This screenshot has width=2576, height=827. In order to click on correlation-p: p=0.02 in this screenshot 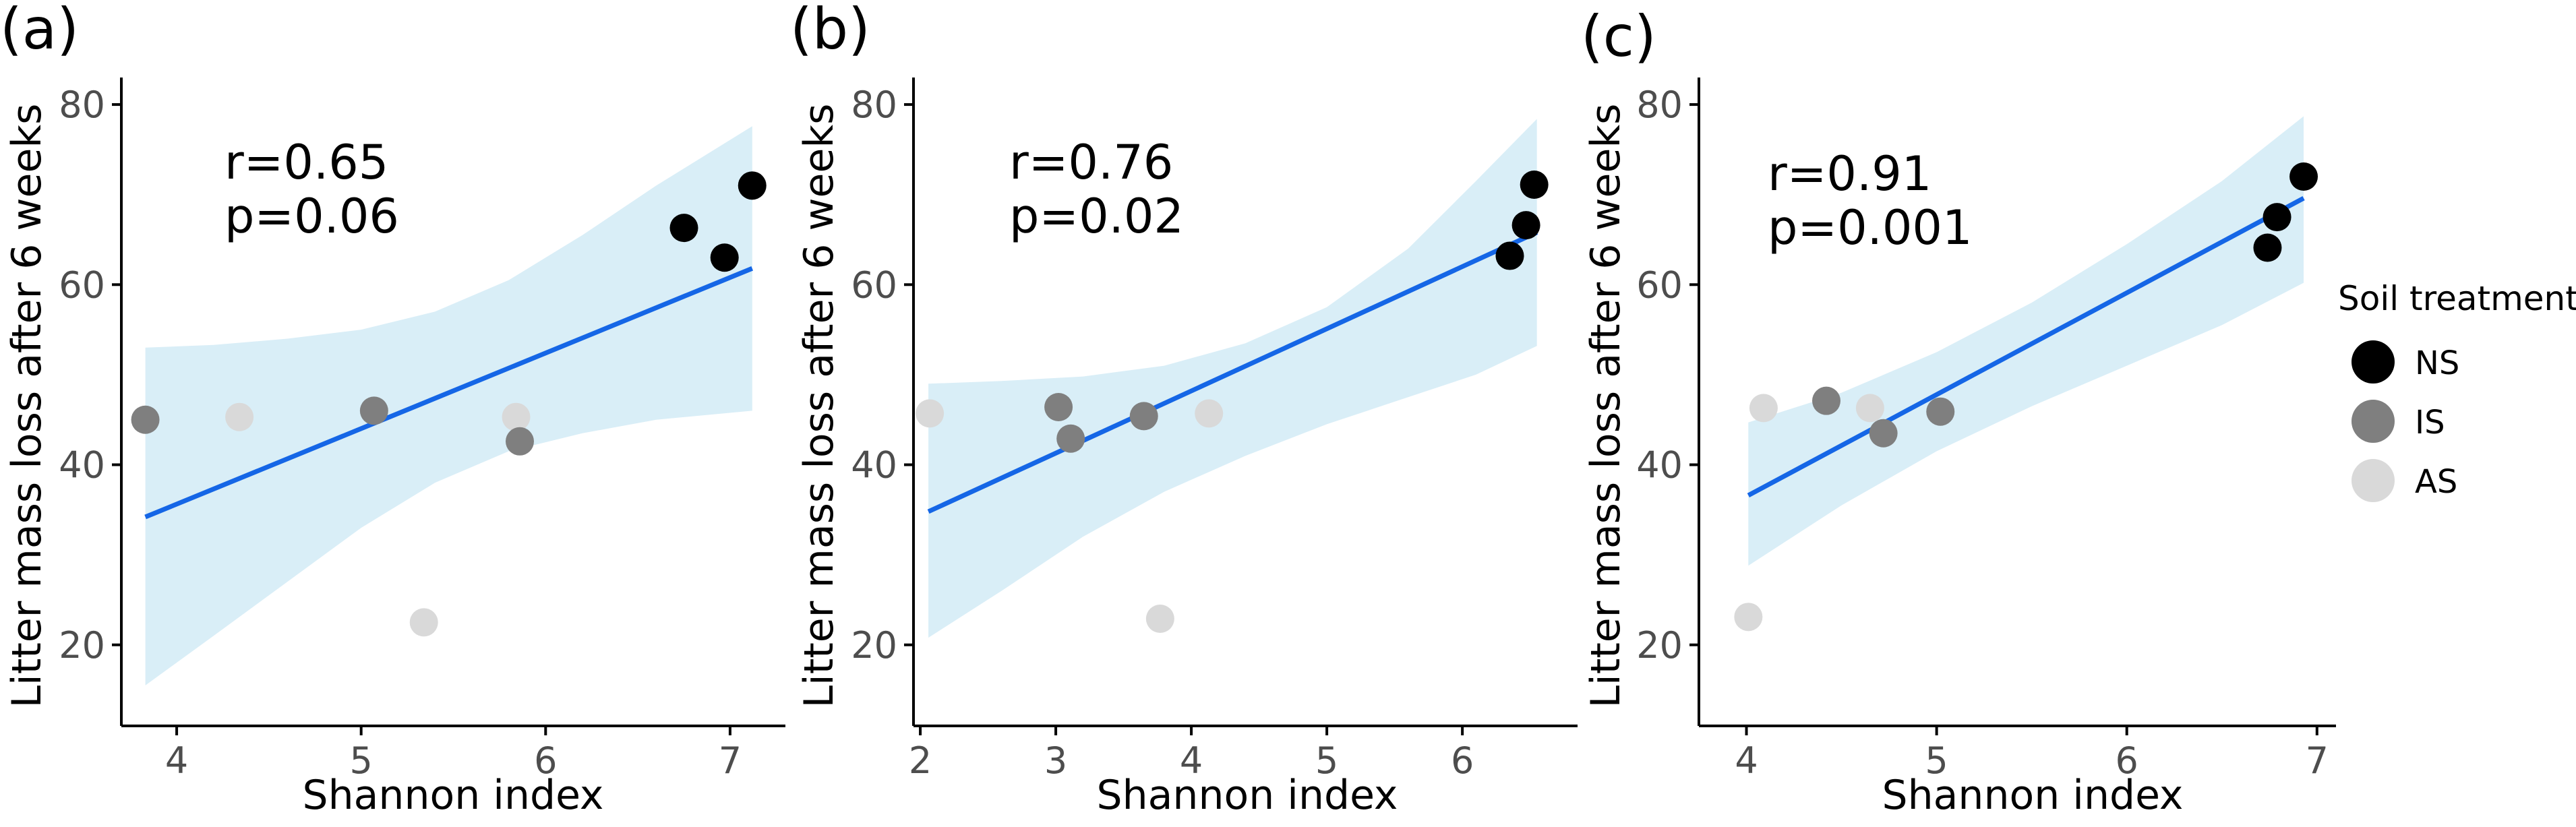, I will do `click(1096, 216)`.